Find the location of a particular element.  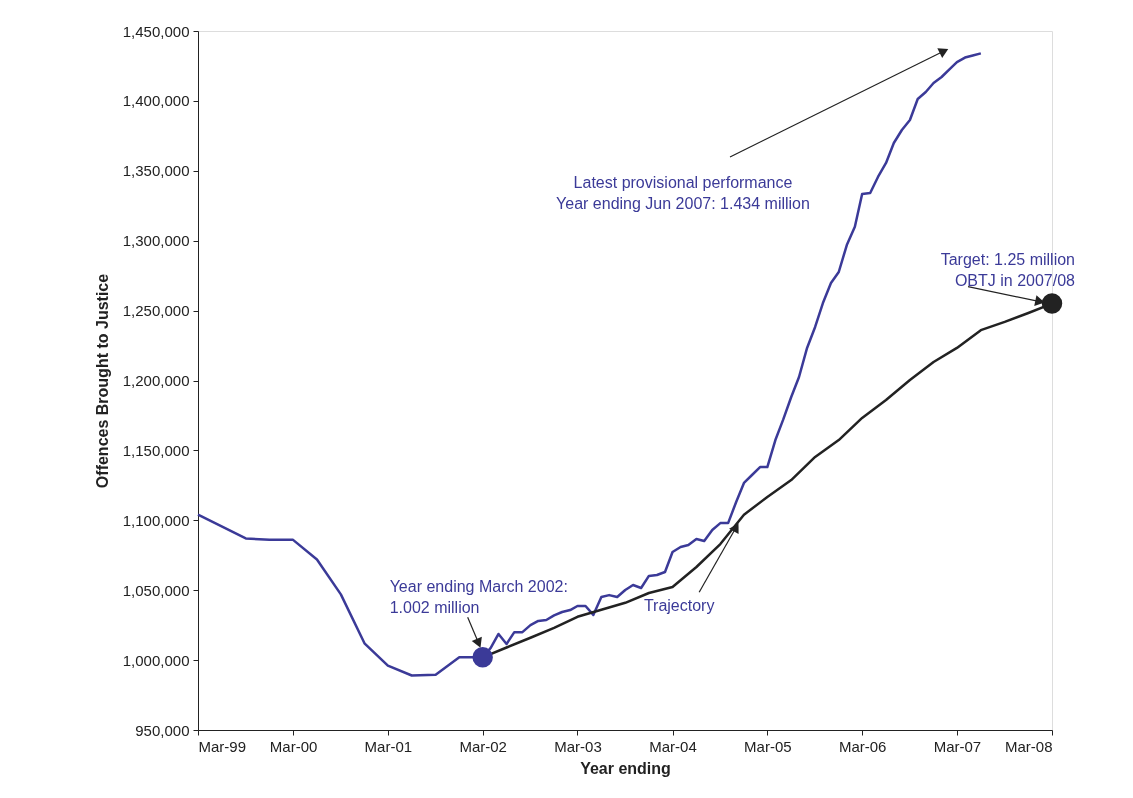

annotation: Year ending March 2002: 1.002 million is located at coordinates (478, 597).